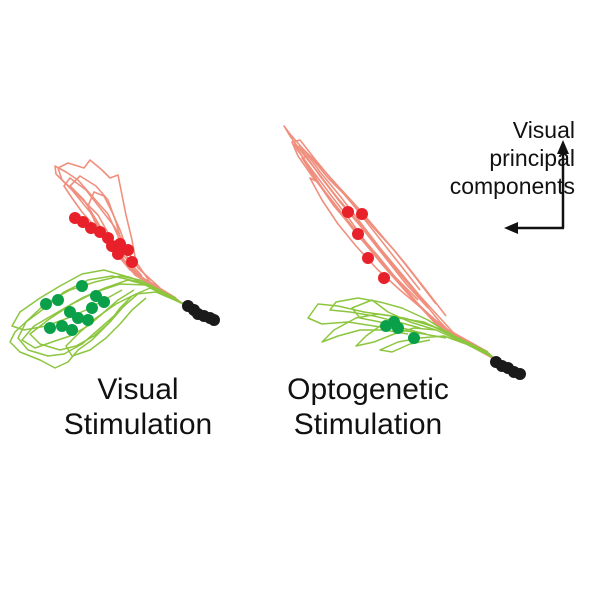  Describe the element at coordinates (563, 147) in the screenshot. I see `vertical-arrow-head` at that location.